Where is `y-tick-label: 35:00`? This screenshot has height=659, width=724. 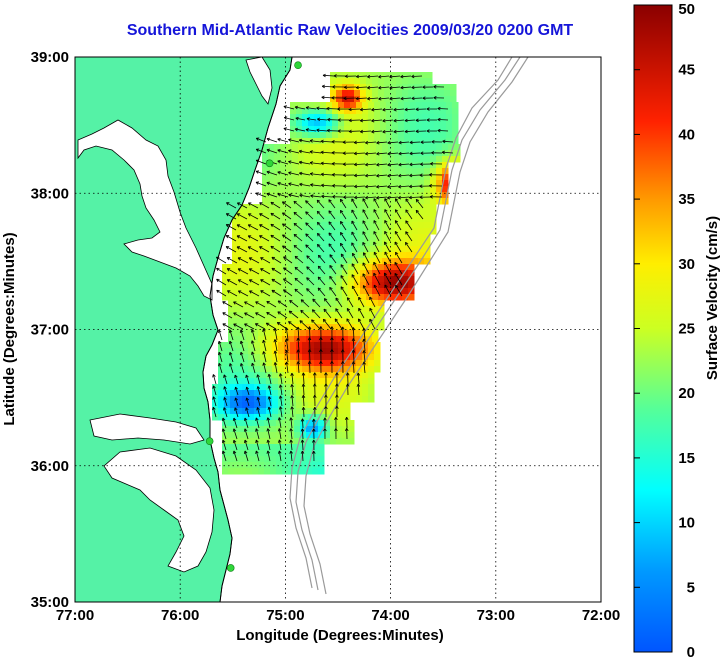
y-tick-label: 35:00 is located at coordinates (50, 602).